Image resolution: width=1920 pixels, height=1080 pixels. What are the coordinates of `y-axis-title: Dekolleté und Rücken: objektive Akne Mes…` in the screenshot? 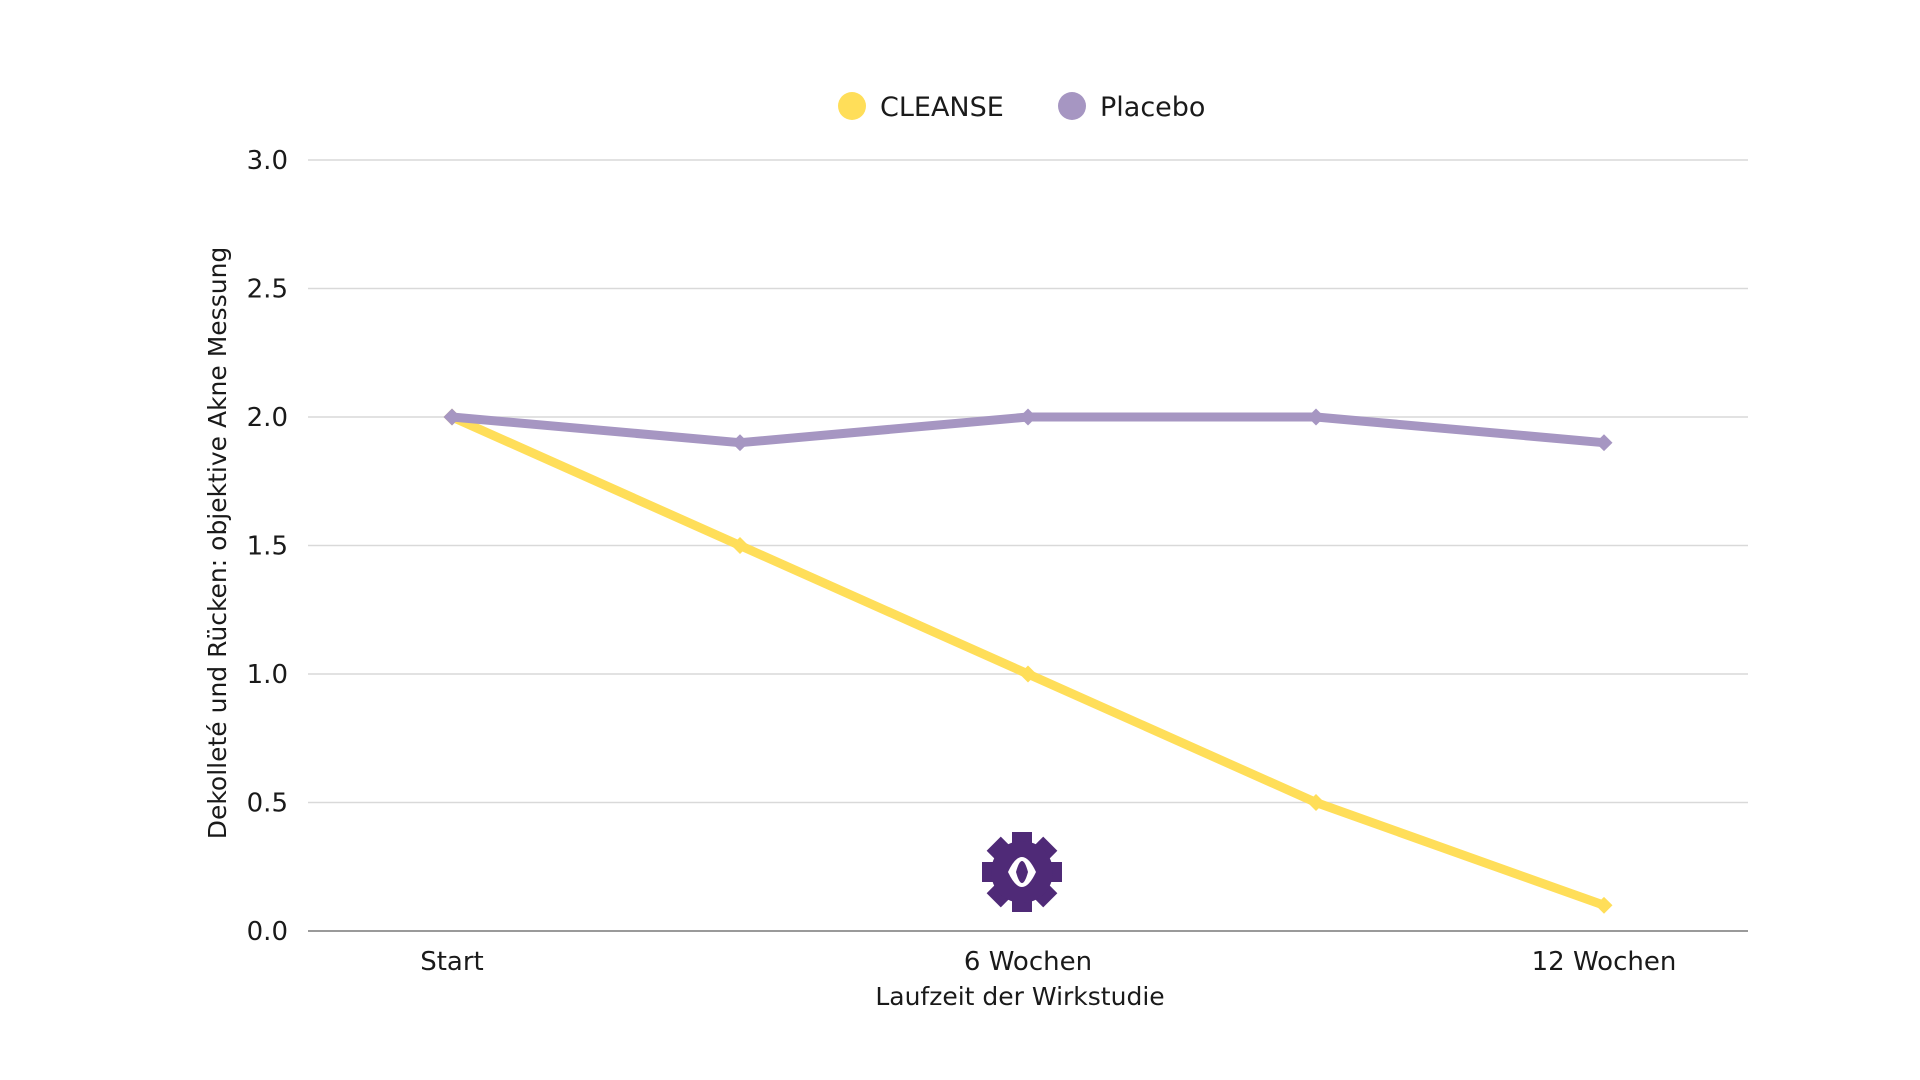 It's located at (217, 543).